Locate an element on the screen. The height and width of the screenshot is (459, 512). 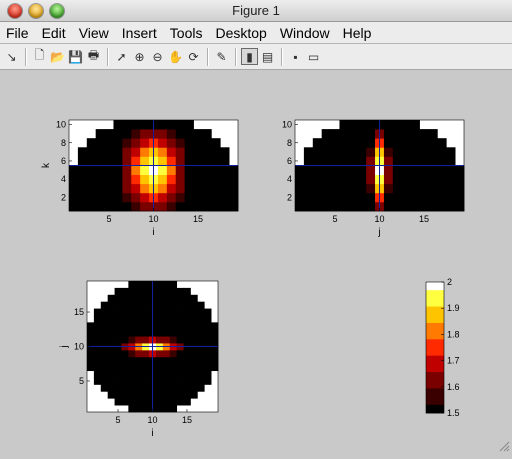
heatmap-axes-2: 5 10 15 2 4 6 8 10 j is located at coordinates (373, 179).